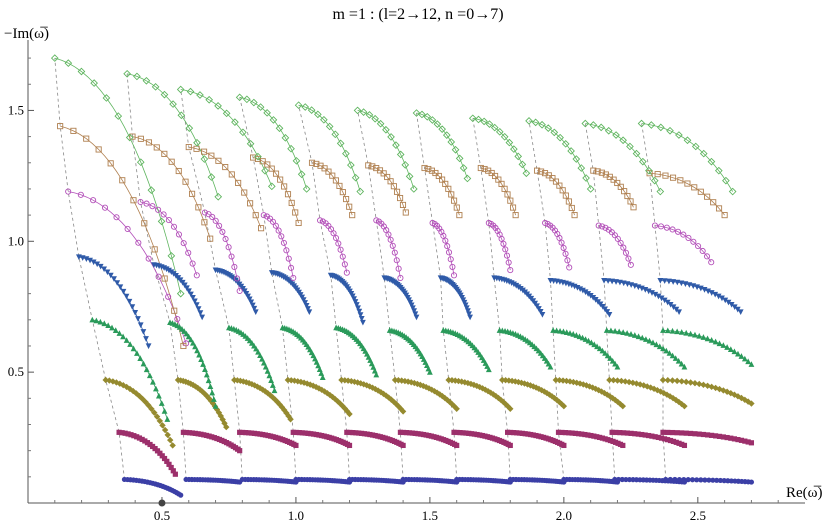 The width and height of the screenshot is (830, 527). I want to click on marker-n6-l11, so click(593, 170).